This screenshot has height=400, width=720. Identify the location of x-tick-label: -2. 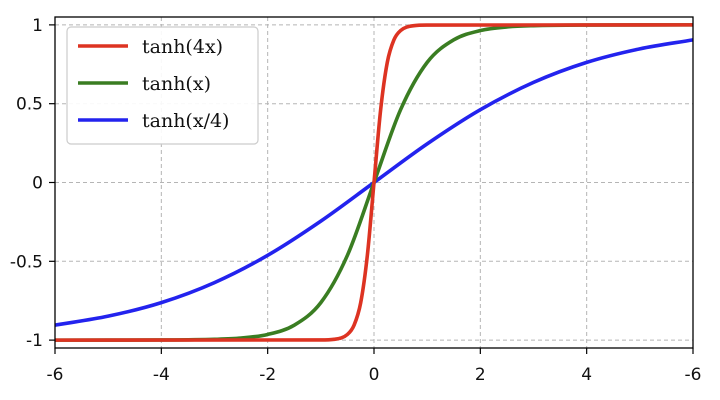
(267, 375).